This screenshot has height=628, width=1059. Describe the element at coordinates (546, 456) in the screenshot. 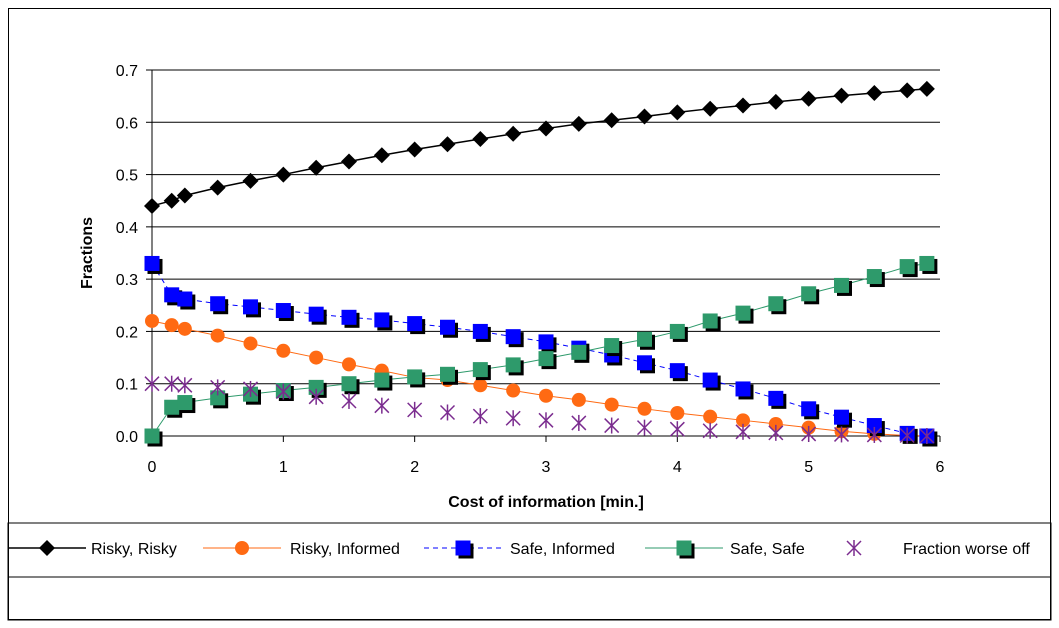

I see `x-ticks: 0 1 2 3 4 5 6` at that location.